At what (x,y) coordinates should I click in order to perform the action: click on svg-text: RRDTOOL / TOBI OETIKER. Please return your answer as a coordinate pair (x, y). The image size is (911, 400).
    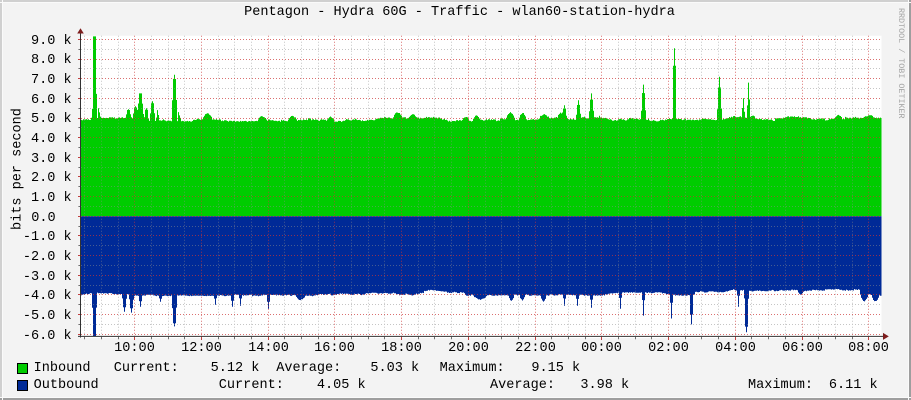
    Looking at the image, I should click on (901, 63).